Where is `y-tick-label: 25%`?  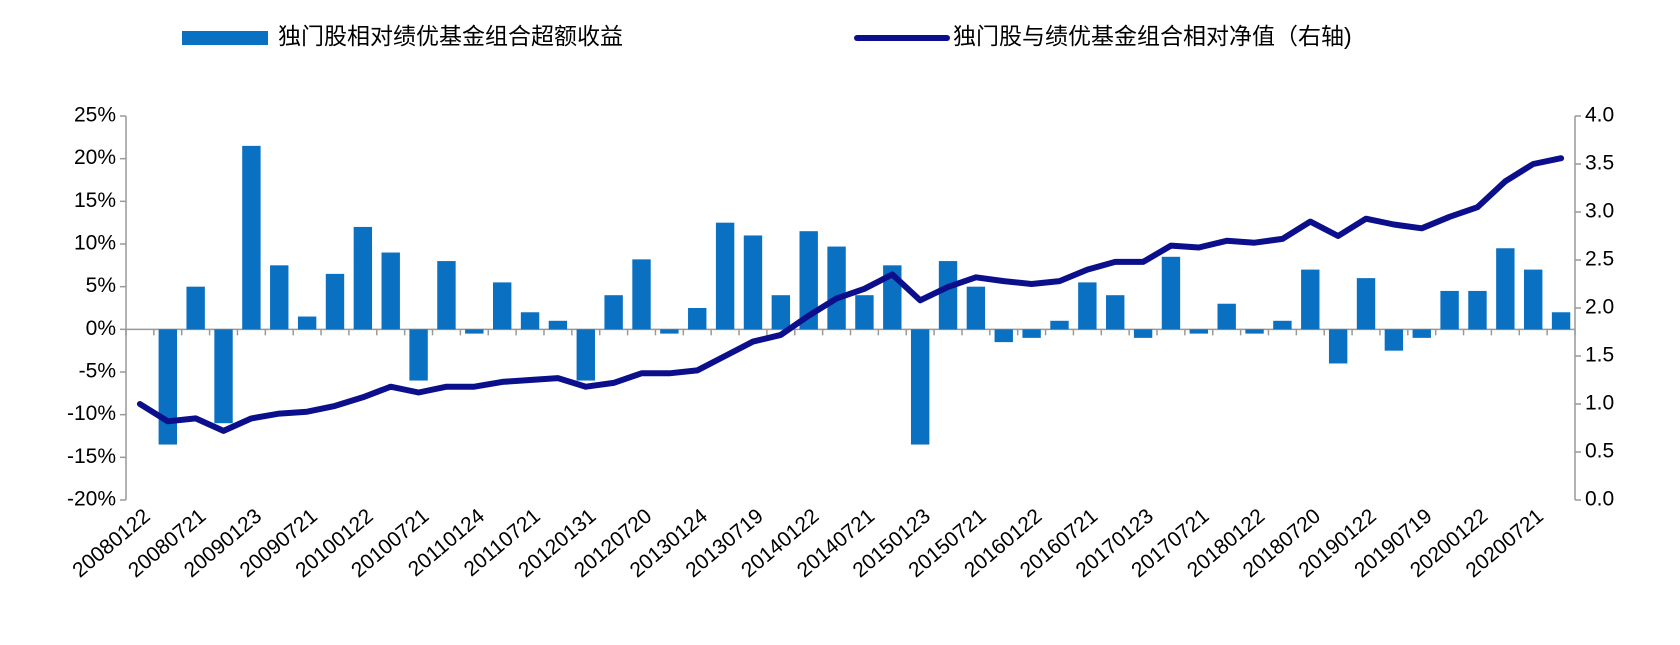 y-tick-label: 25% is located at coordinates (95, 115).